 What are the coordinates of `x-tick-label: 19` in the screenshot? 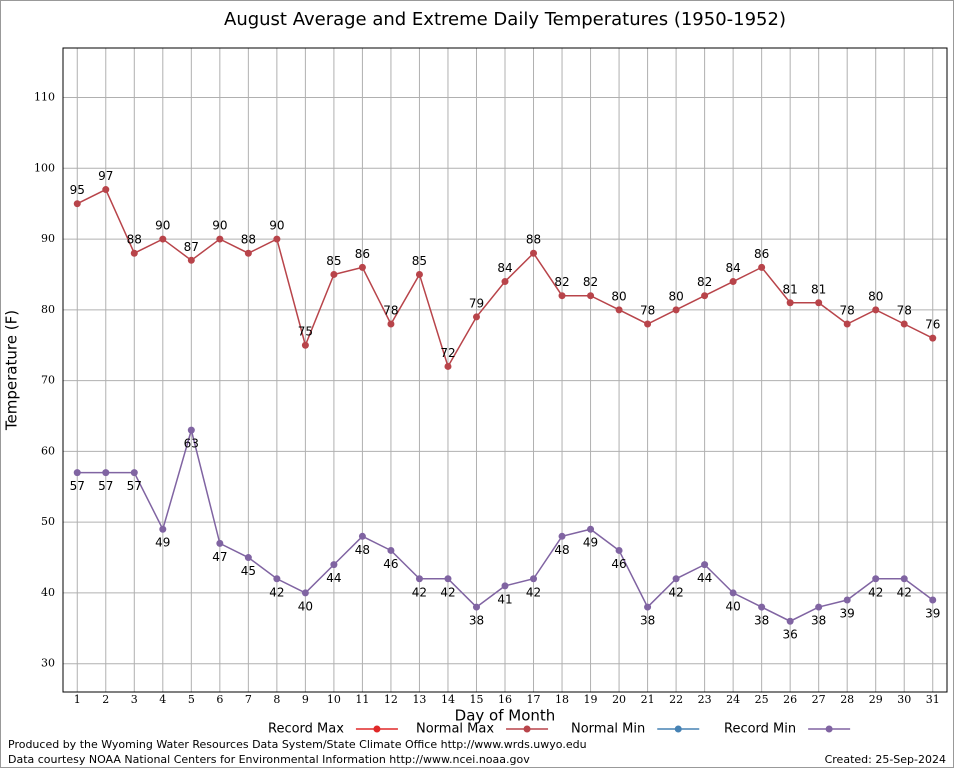 It's located at (591, 699).